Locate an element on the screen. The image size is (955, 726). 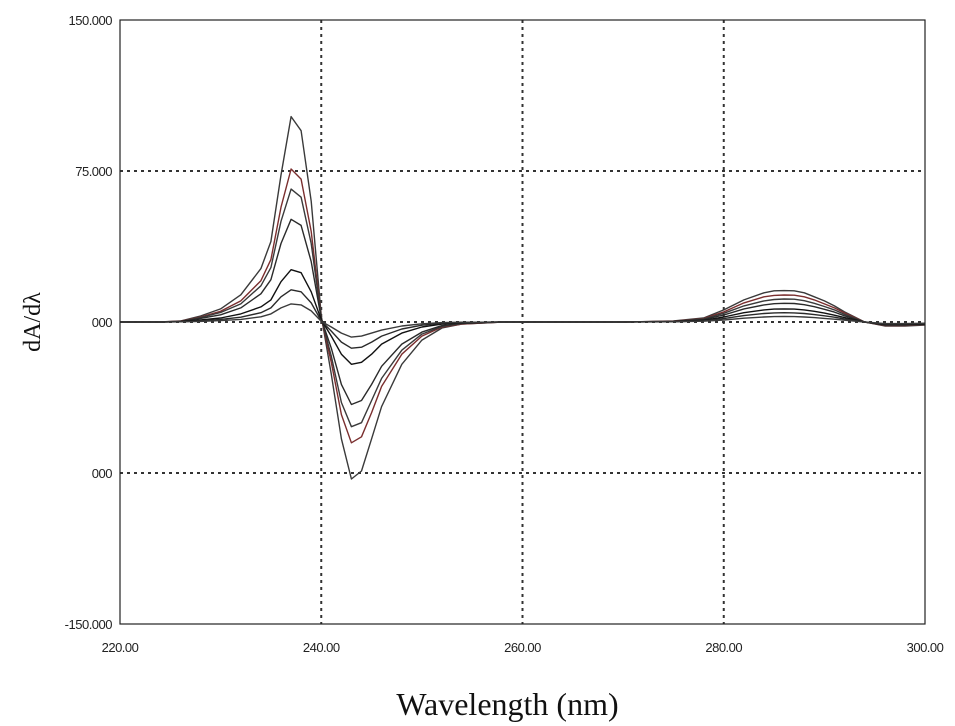
x-tick-label: 260.00 is located at coordinates (522, 647).